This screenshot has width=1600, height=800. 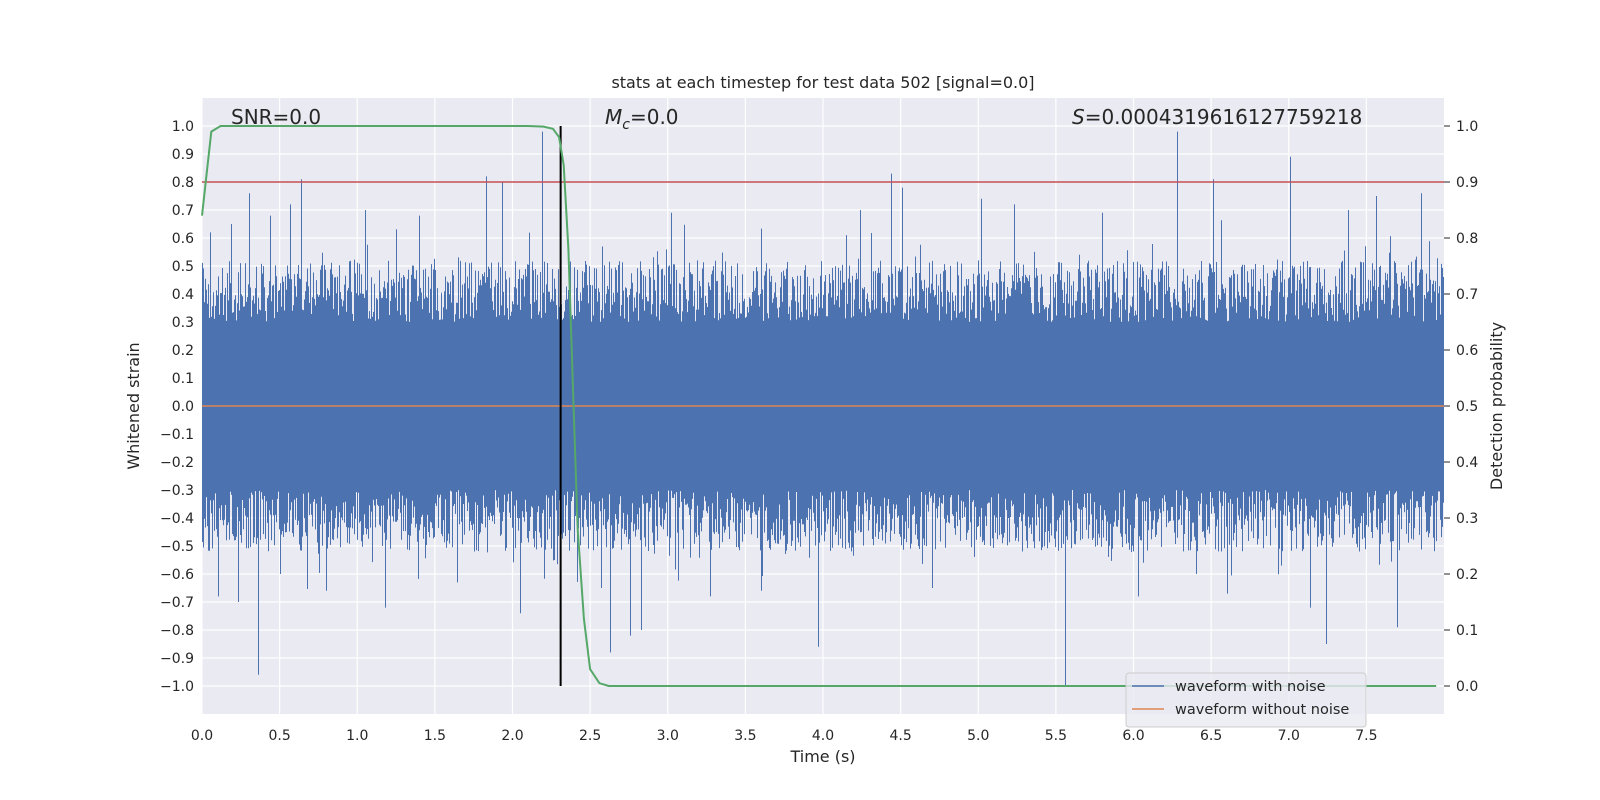 I want to click on x-tick-label: 0.0, so click(x=202, y=736).